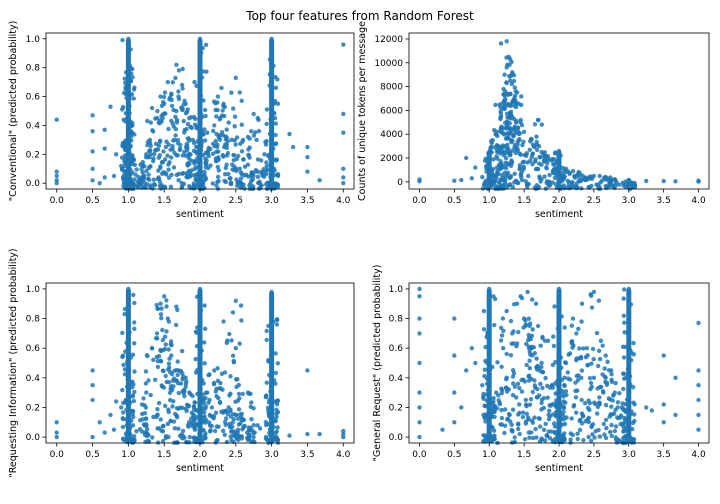 The height and width of the screenshot is (504, 720). What do you see at coordinates (362, 111) in the screenshot?
I see `y-axis-label: Counts of unique tokens per message` at bounding box center [362, 111].